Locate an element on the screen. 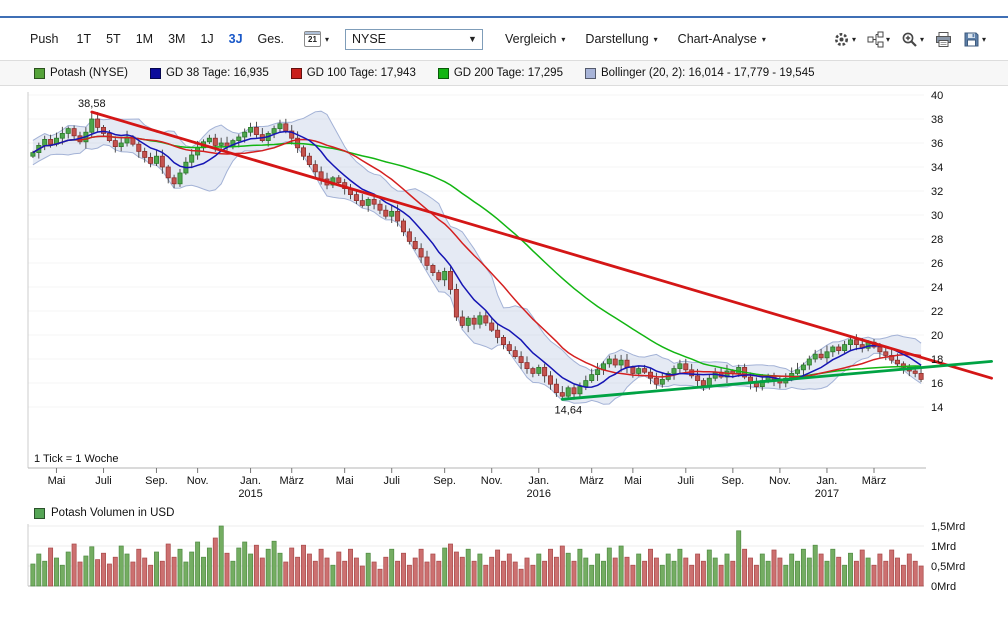  volume-legend-label: Potash Volumen in USD is located at coordinates (113, 513).